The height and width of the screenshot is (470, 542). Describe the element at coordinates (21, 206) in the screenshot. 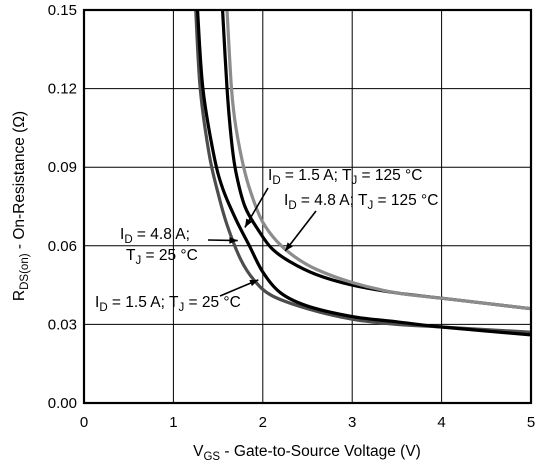

I see `y-axis-title: RDS(on) - On-Resistance (Ω)` at that location.